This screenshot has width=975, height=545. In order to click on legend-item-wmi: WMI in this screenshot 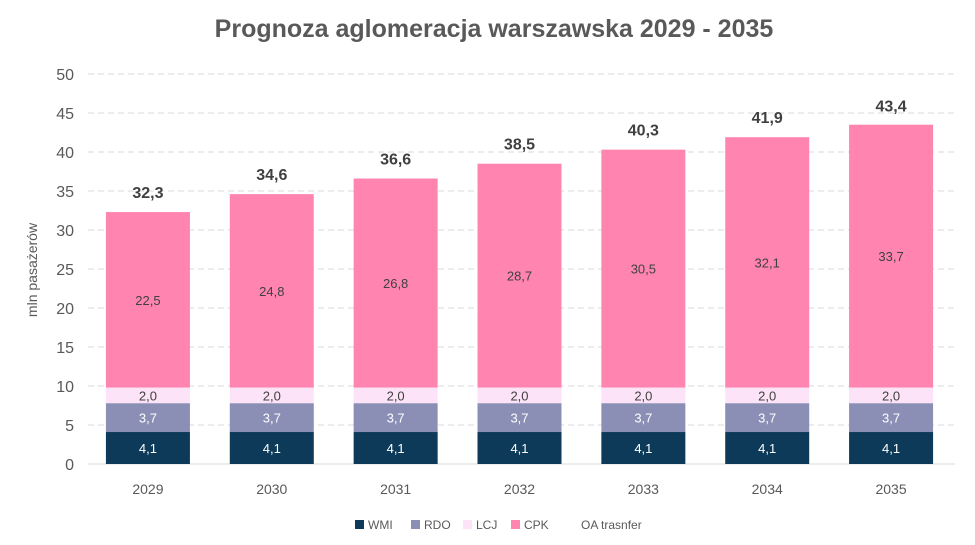, I will do `click(374, 525)`.